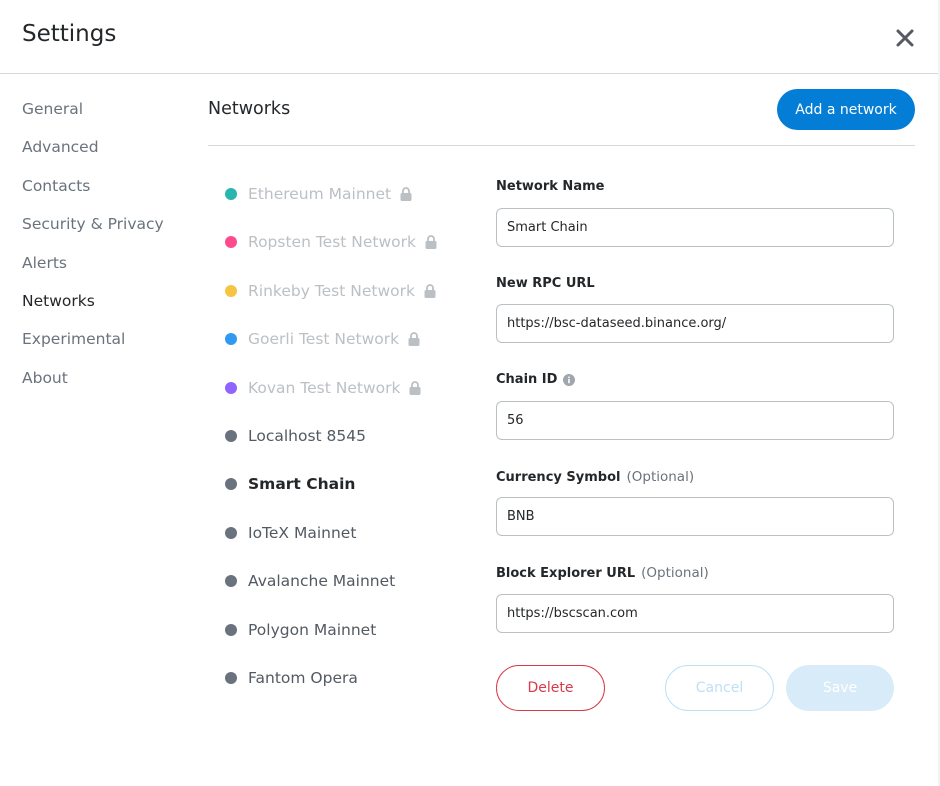 The image size is (940, 786). What do you see at coordinates (561, 145) in the screenshot?
I see `divider` at bounding box center [561, 145].